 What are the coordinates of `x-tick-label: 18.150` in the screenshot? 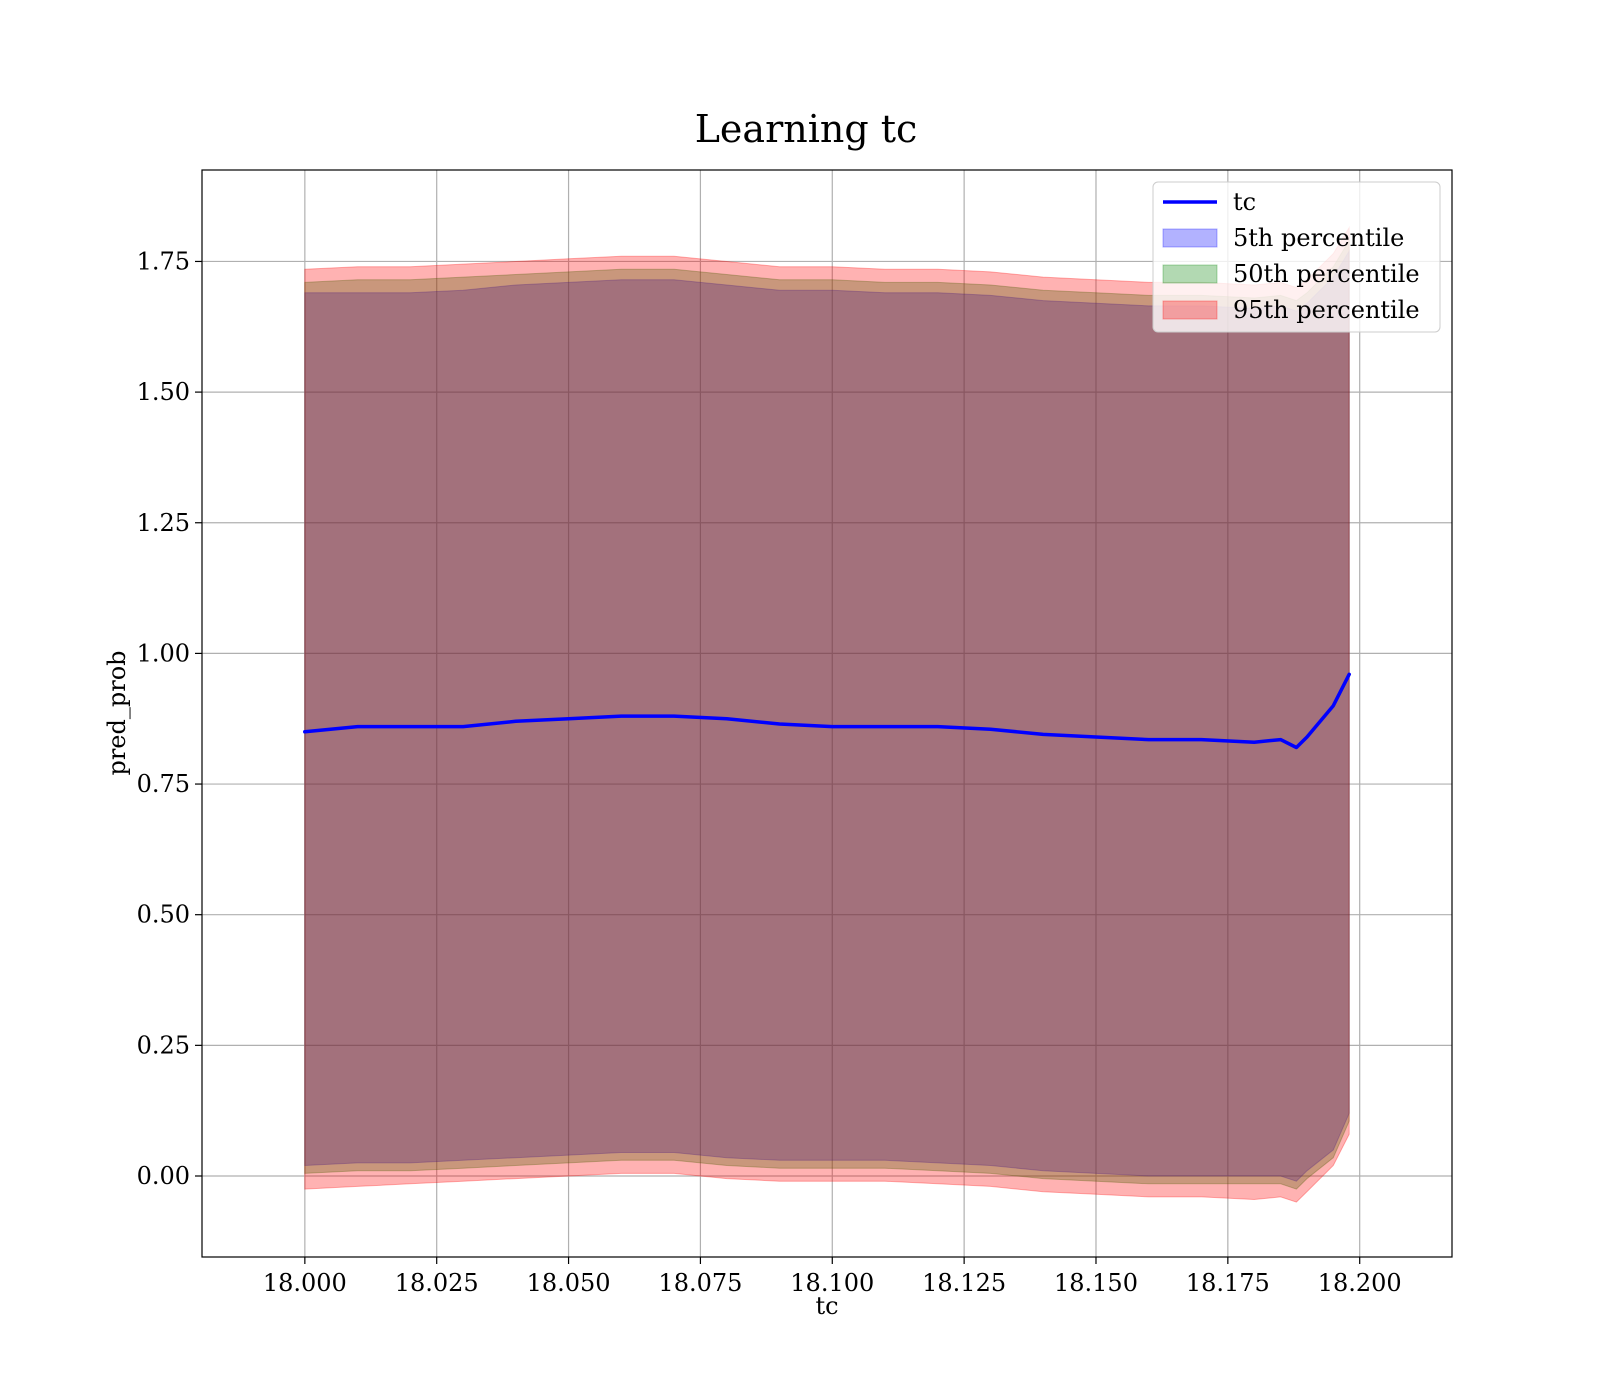 It's located at (1096, 1283).